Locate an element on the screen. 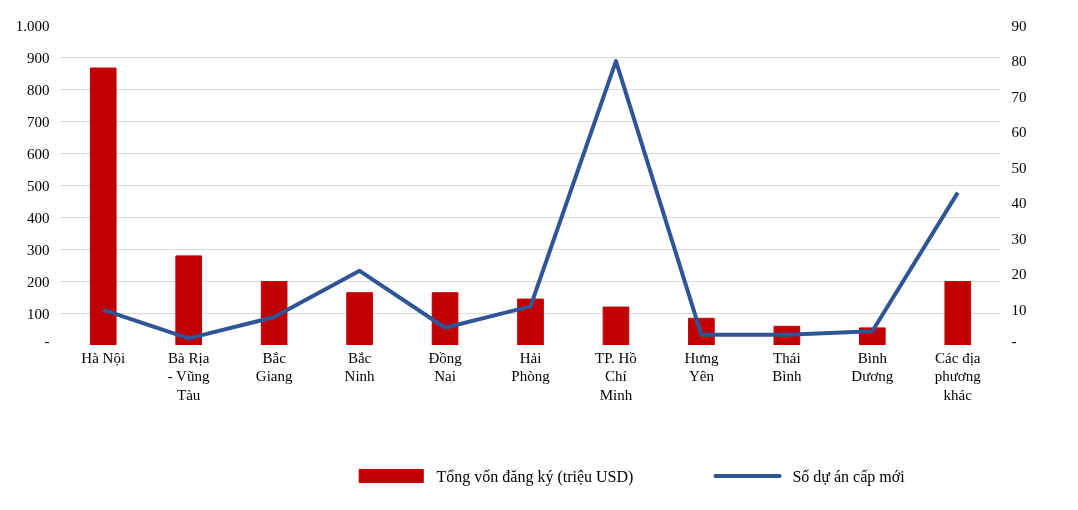 The width and height of the screenshot is (1078, 510). x-tick-label: Hà Nội is located at coordinates (103, 357).